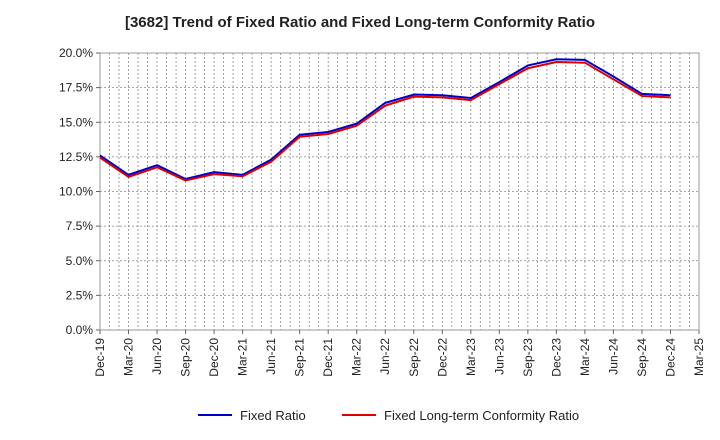  I want to click on x-tick-label: Mar-23, so click(471, 357).